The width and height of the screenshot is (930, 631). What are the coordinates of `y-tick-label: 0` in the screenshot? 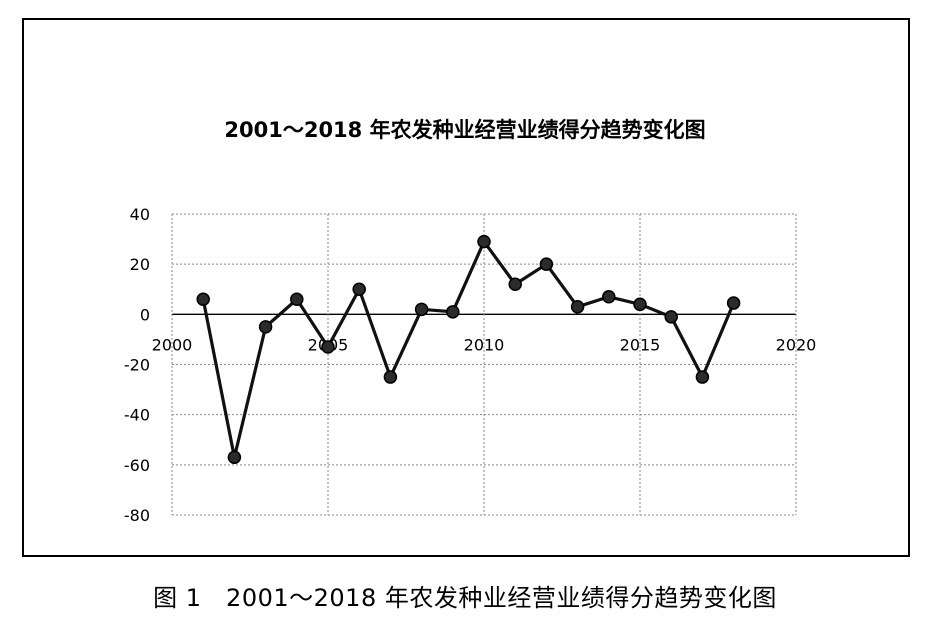 It's located at (145, 314).